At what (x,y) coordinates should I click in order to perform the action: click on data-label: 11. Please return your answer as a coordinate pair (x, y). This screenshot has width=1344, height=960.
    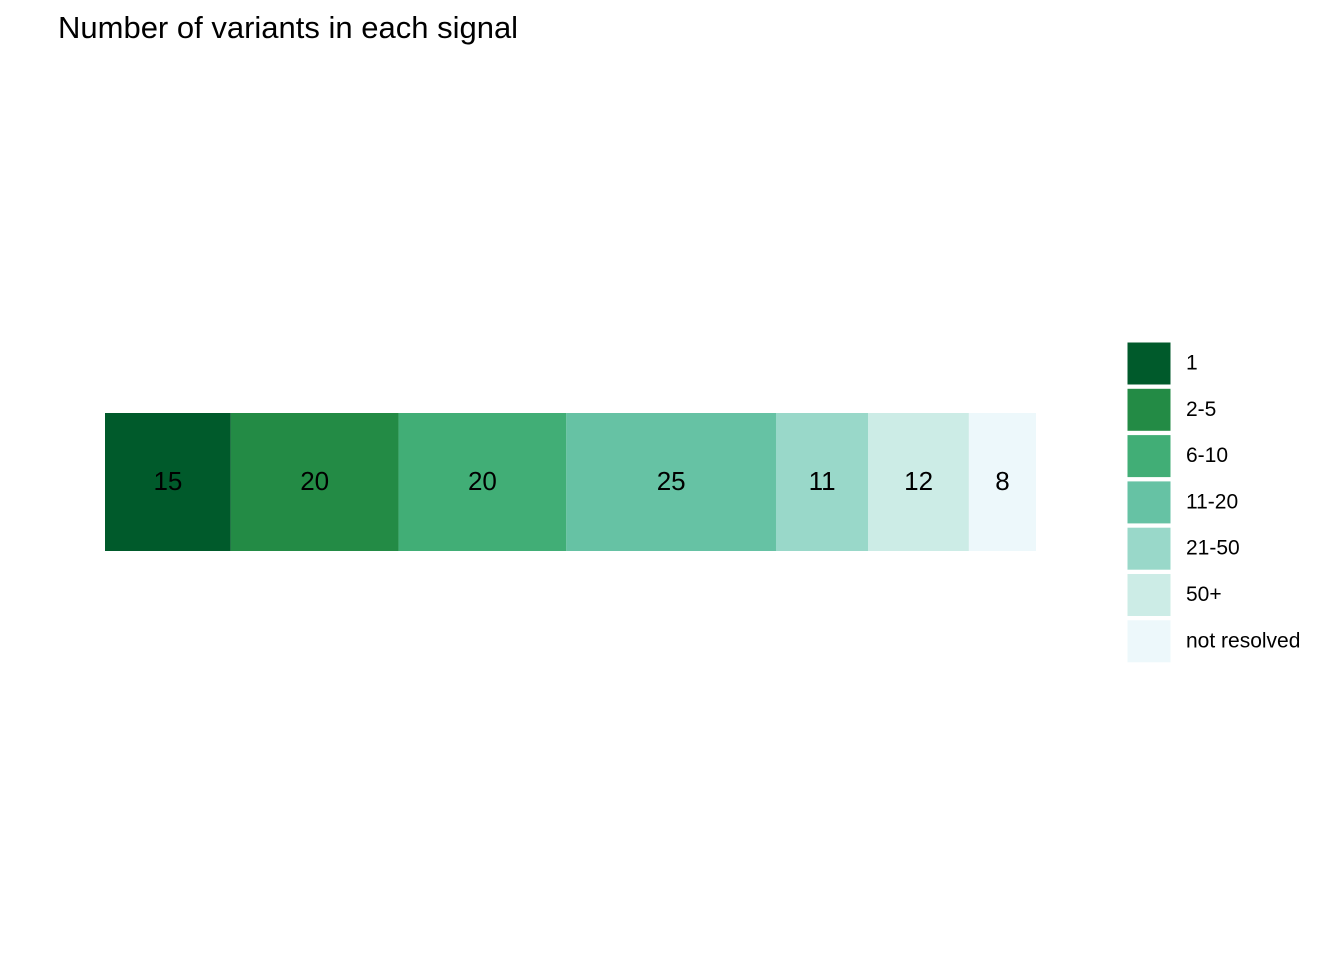
    Looking at the image, I should click on (822, 481).